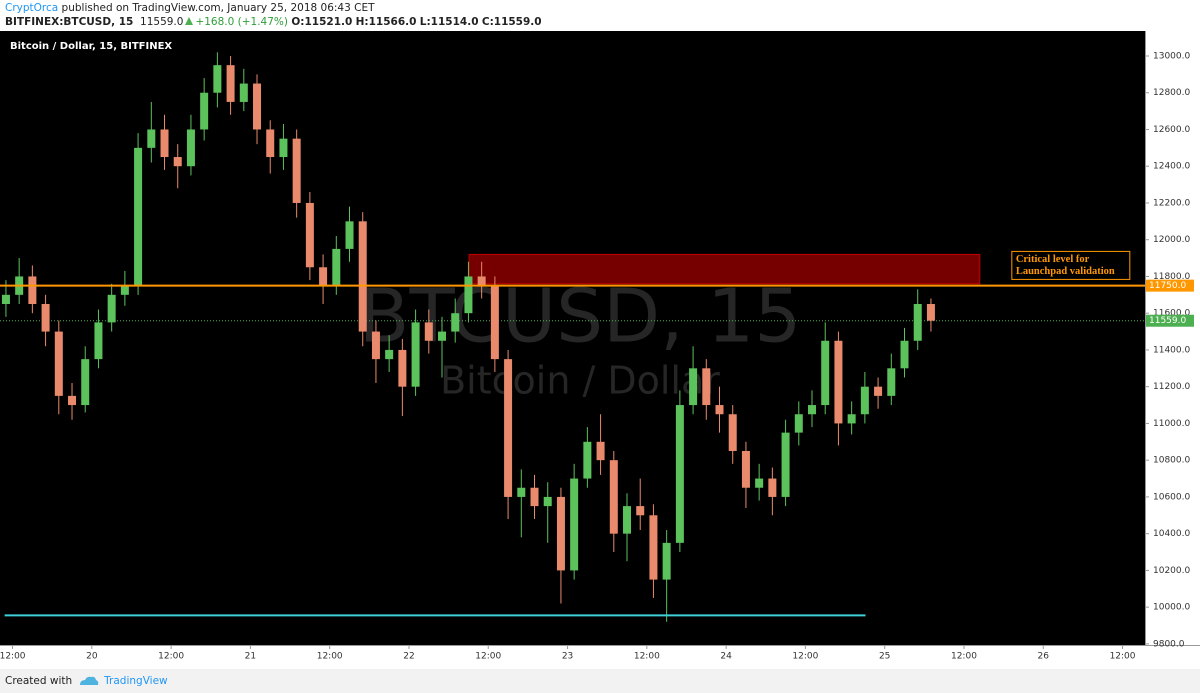  Describe the element at coordinates (1171, 240) in the screenshot. I see `y-tick-label: 12000.0` at that location.